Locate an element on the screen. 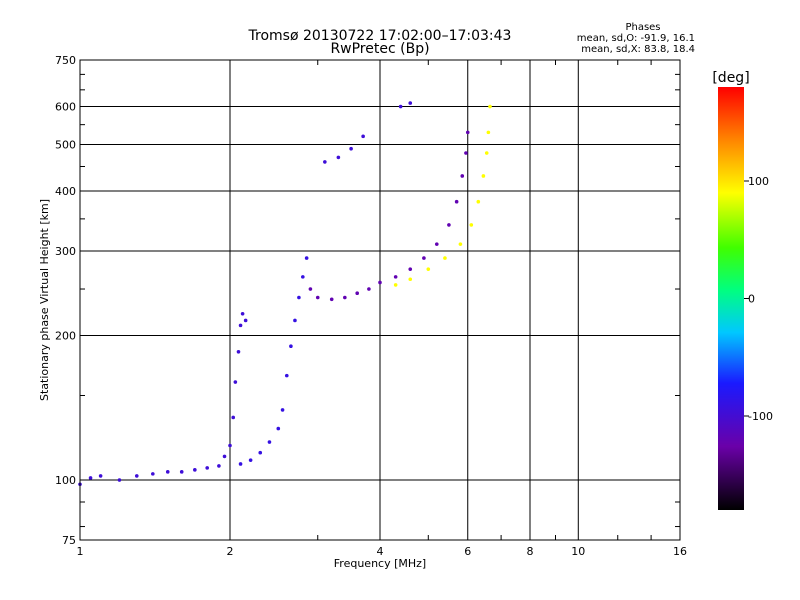 Image resolution: width=800 pixels, height=600 pixels. x-tick-label: 2 is located at coordinates (230, 551).